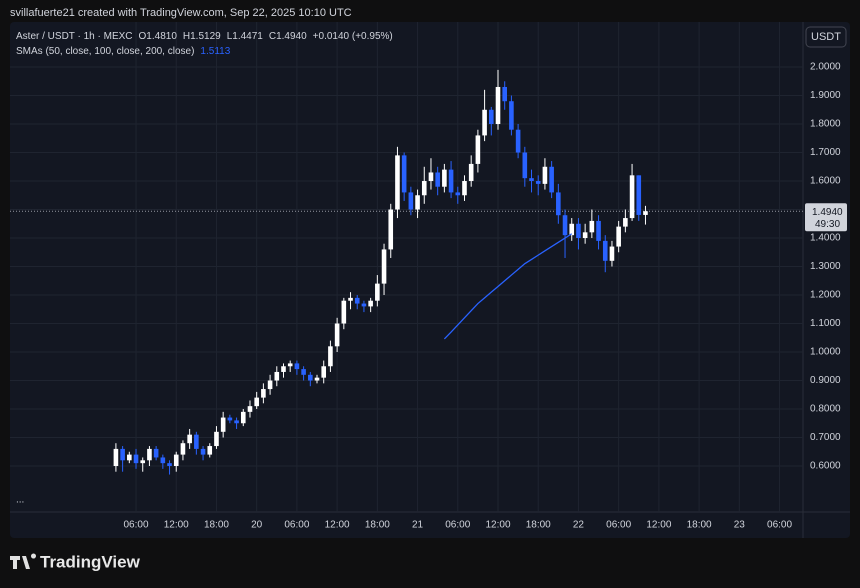  Describe the element at coordinates (825, 323) in the screenshot. I see `y-tick-label: 1.1000` at that location.